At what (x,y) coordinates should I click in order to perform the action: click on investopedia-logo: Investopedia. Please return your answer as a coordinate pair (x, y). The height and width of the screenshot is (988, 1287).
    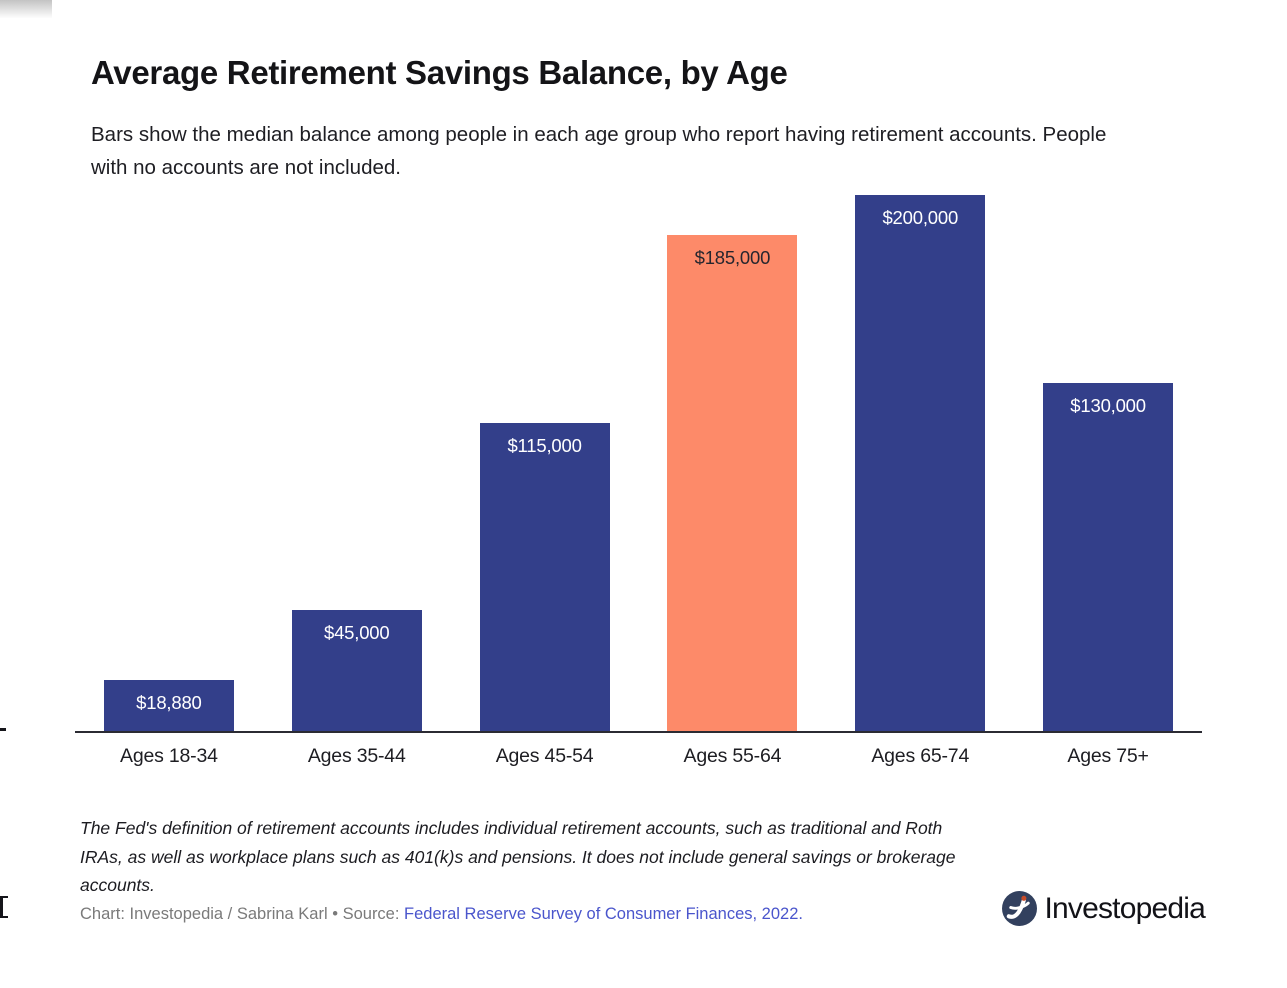
    Looking at the image, I should click on (1104, 908).